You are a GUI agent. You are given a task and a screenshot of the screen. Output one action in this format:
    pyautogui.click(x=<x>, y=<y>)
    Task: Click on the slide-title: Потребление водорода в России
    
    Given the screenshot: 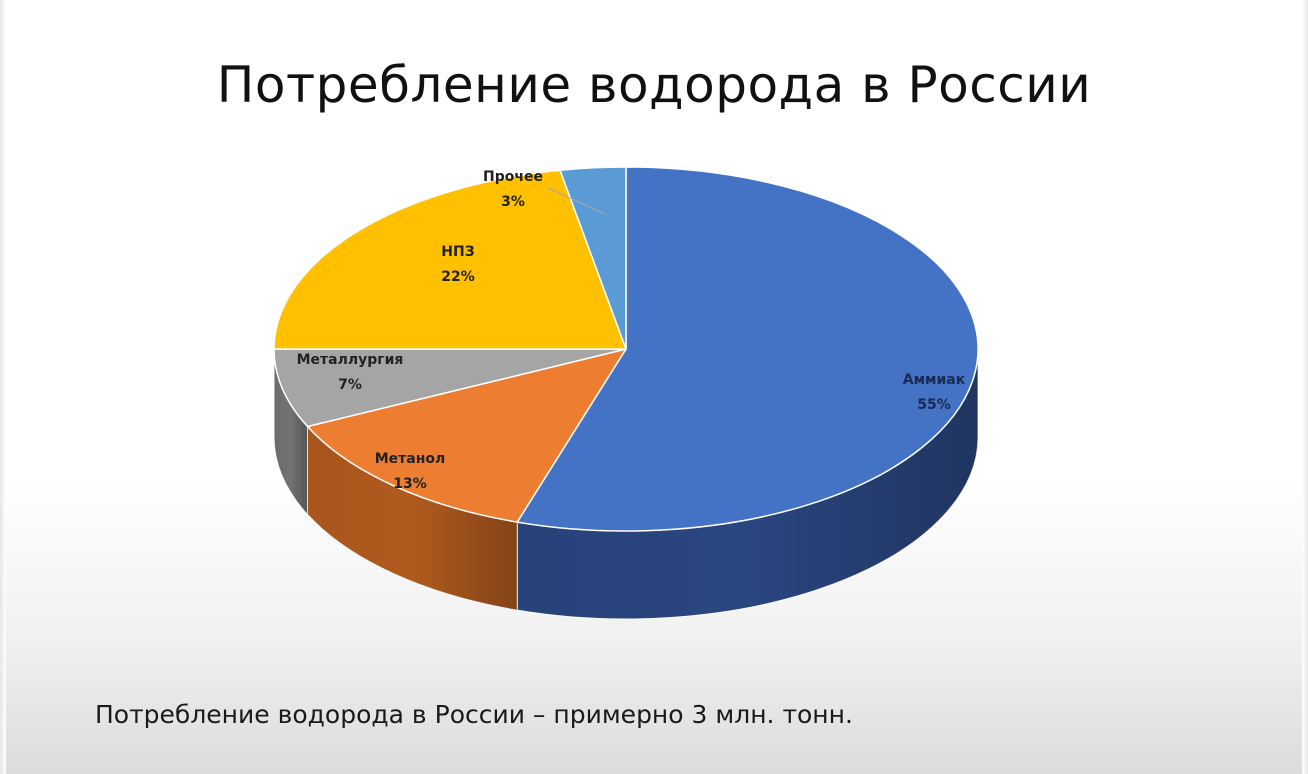 What is the action you would take?
    pyautogui.click(x=654, y=85)
    